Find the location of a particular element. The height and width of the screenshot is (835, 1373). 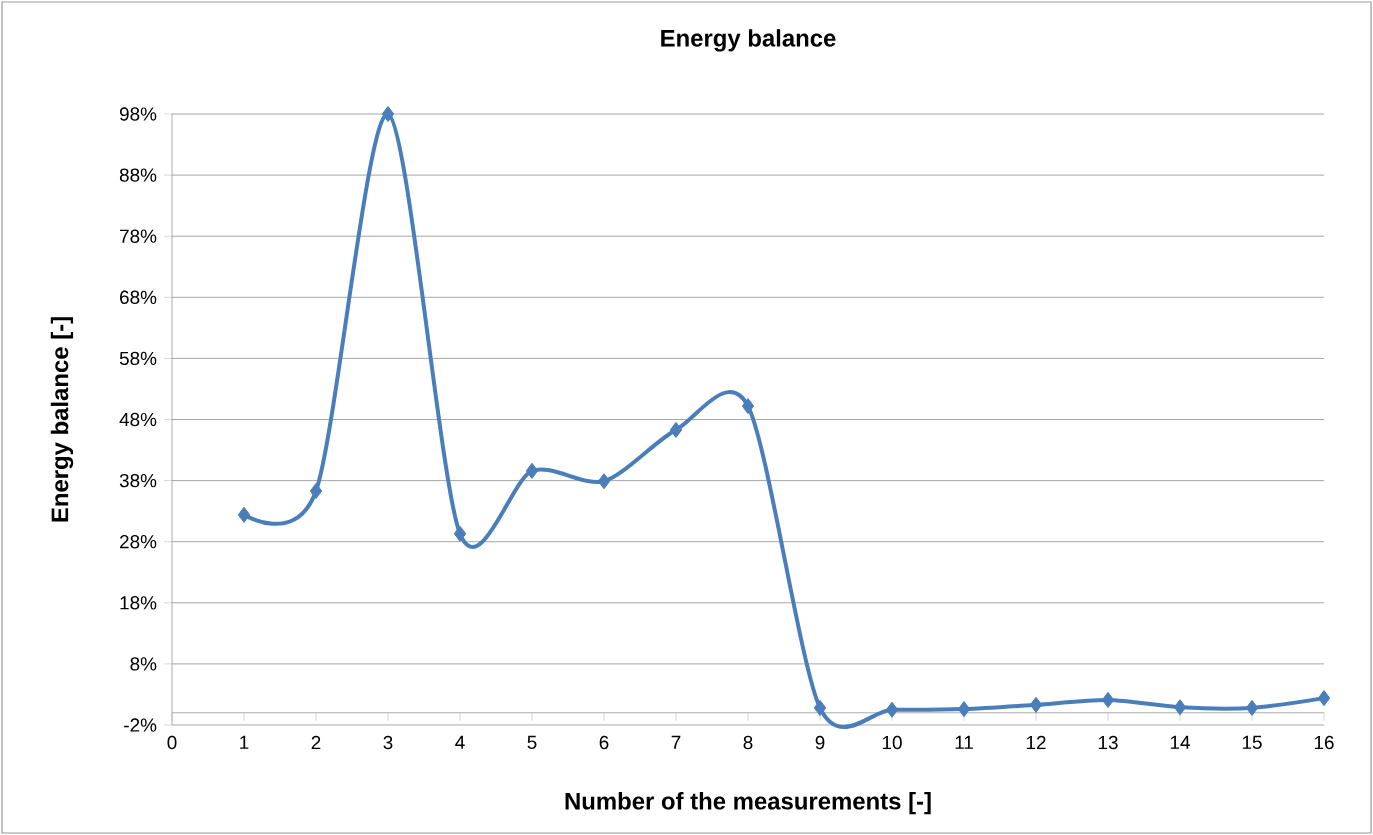

y-tick-label: 48% is located at coordinates (138, 419).